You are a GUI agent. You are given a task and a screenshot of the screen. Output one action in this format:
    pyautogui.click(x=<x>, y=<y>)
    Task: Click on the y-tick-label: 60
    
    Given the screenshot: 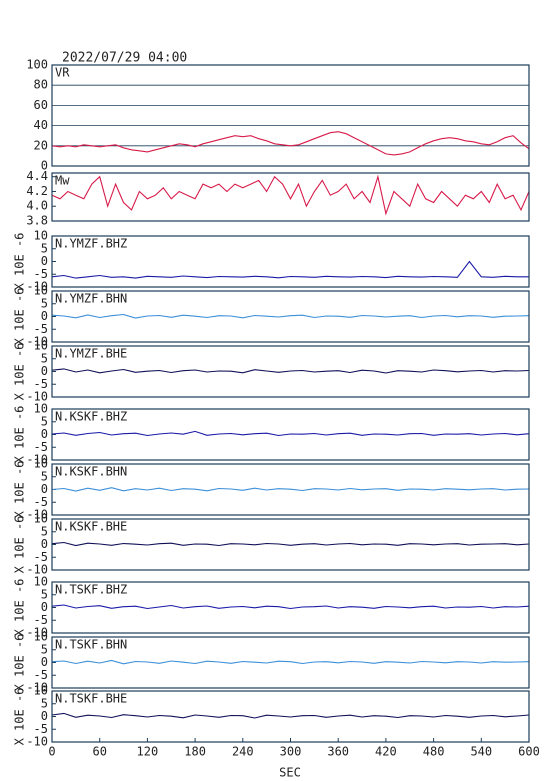 What is the action you would take?
    pyautogui.click(x=41, y=105)
    